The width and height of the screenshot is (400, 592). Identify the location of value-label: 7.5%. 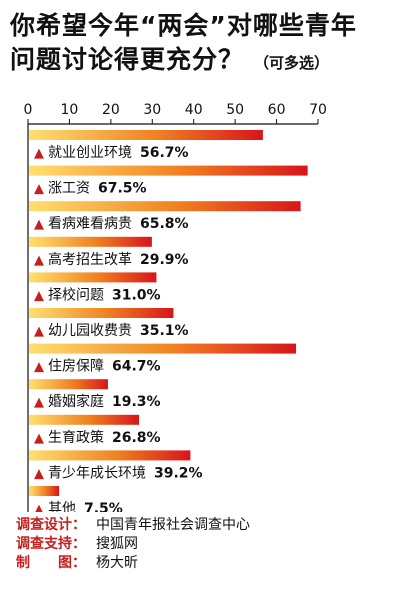
(103, 506).